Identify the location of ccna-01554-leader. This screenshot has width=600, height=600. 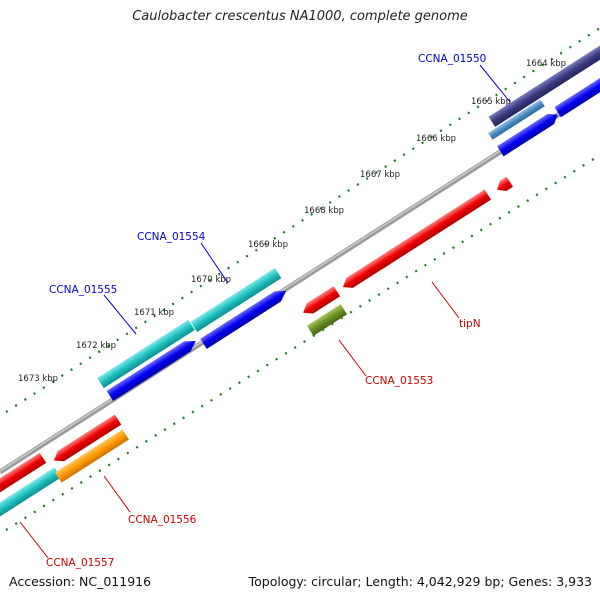
(214, 263).